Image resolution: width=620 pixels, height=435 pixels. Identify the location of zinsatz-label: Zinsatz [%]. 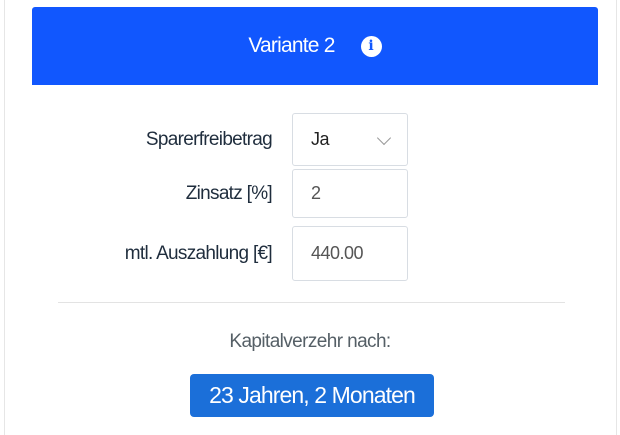
(229, 193).